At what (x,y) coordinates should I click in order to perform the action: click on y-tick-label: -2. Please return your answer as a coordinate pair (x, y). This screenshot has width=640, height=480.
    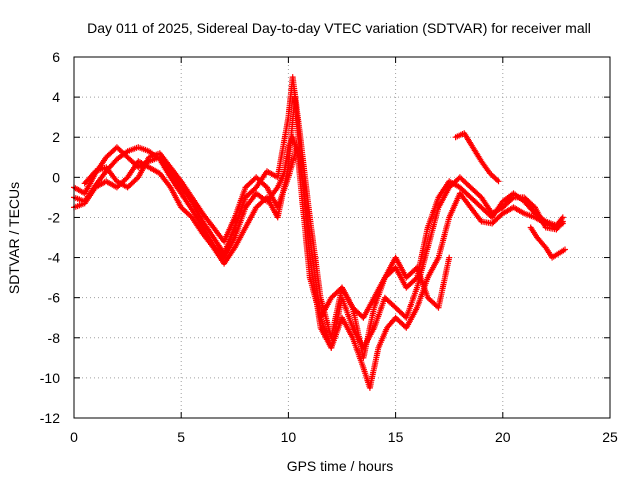
    Looking at the image, I should click on (54, 217).